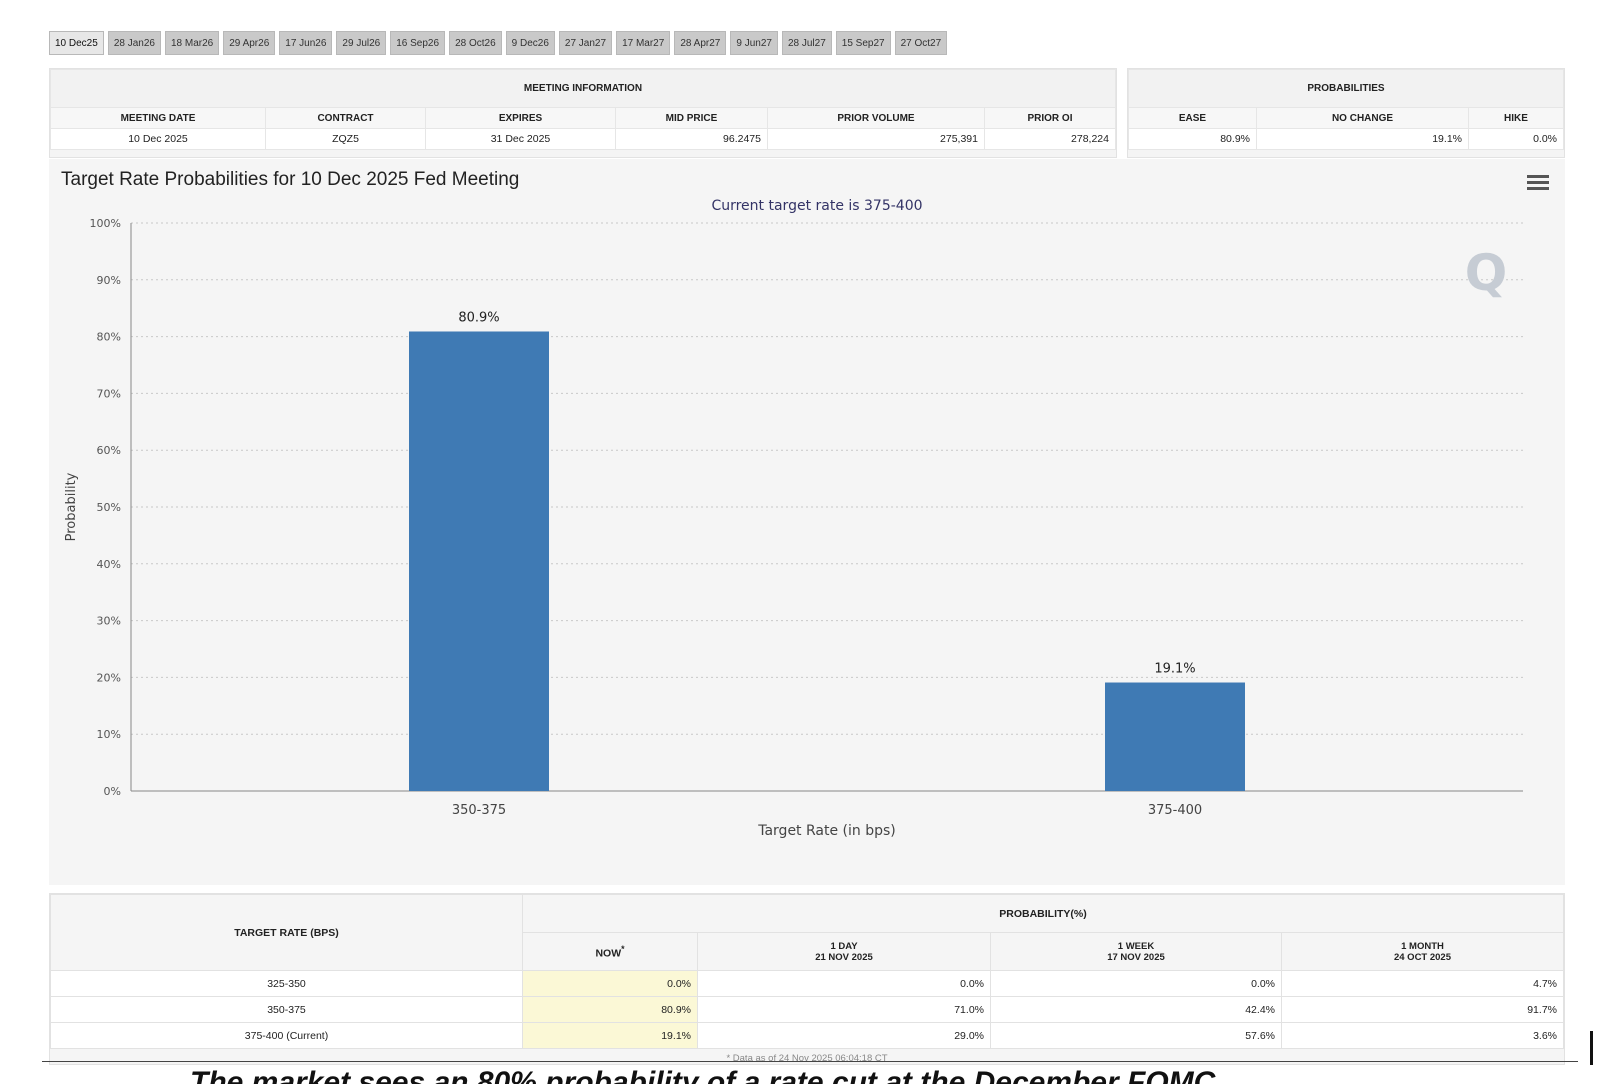 This screenshot has width=1600, height=1084. Describe the element at coordinates (1516, 139) in the screenshot. I see `hike-value: 0.0%` at that location.